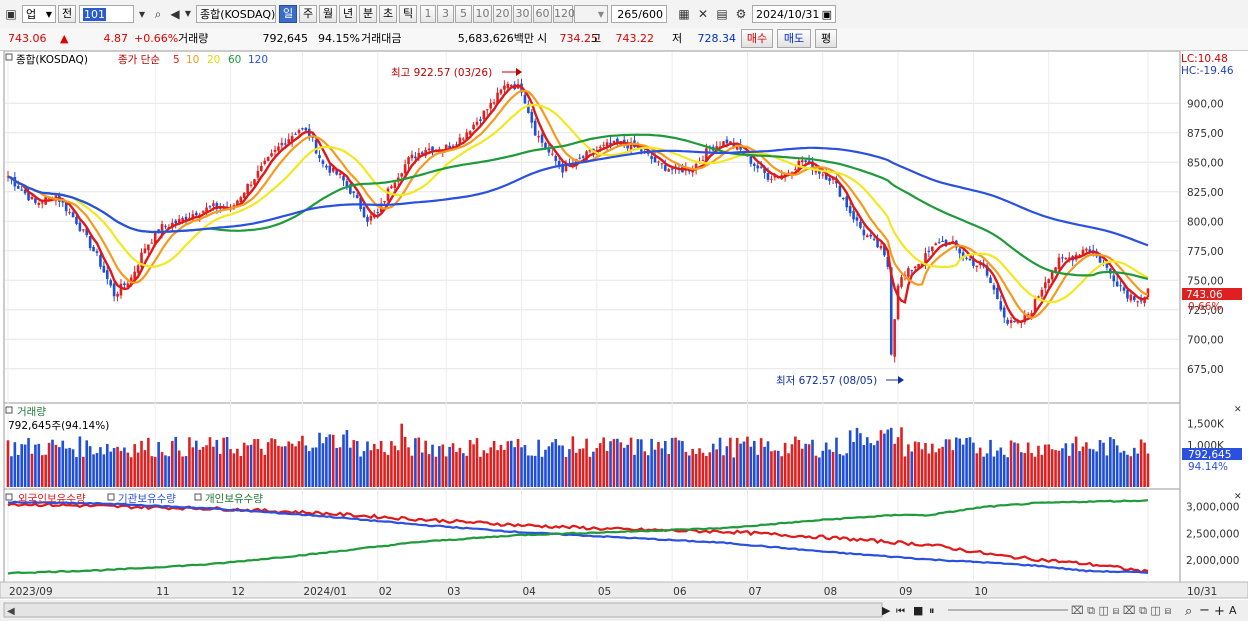 Image resolution: width=1248 pixels, height=621 pixels. What do you see at coordinates (456, 73) in the screenshot?
I see `high-annotation: 최고 922.57 (03/26)` at bounding box center [456, 73].